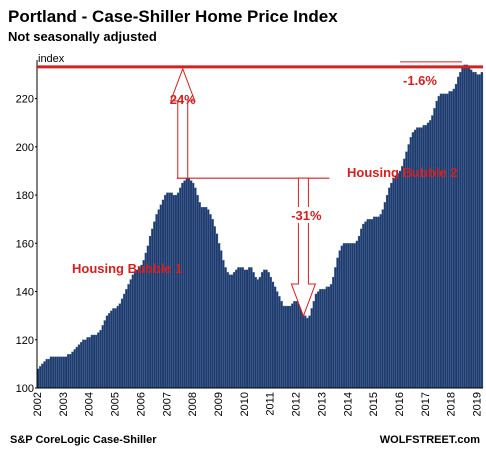 The width and height of the screenshot is (486, 454). I want to click on y-axis-label: index, so click(51, 59).